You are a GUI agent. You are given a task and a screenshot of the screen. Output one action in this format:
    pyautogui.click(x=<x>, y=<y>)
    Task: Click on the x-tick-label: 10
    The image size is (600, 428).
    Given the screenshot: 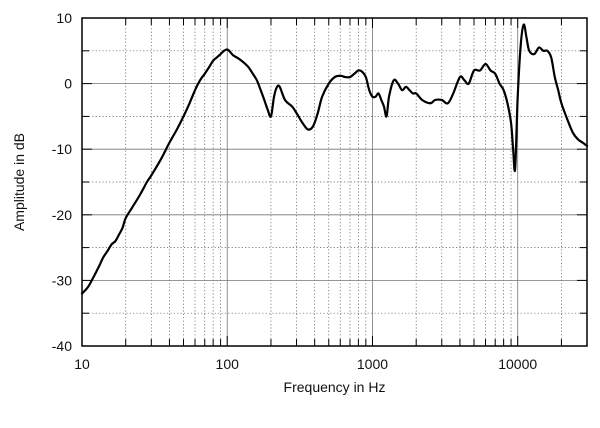 What is the action you would take?
    pyautogui.click(x=82, y=364)
    